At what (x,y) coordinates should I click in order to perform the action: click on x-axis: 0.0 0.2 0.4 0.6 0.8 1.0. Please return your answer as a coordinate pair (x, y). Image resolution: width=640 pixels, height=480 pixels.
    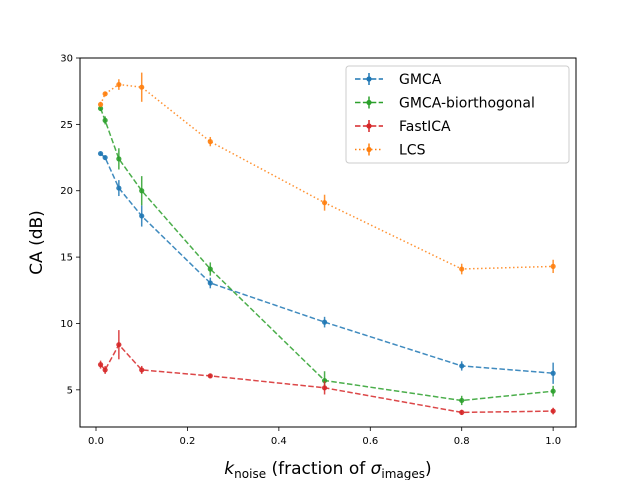
    Looking at the image, I should click on (324, 437).